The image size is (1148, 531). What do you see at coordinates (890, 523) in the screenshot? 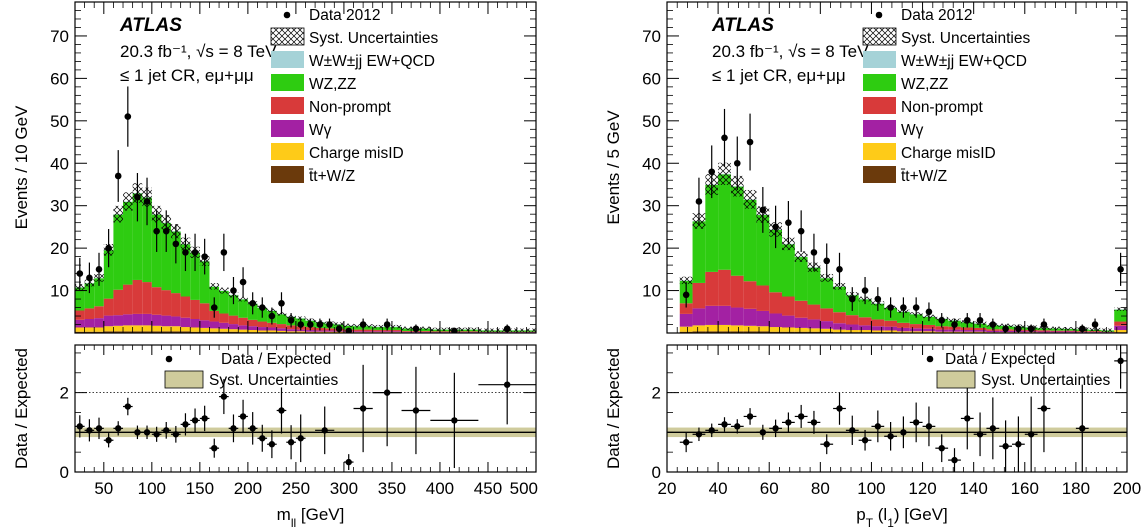
I see `x-axis-title-sub2: 1` at bounding box center [890, 523].